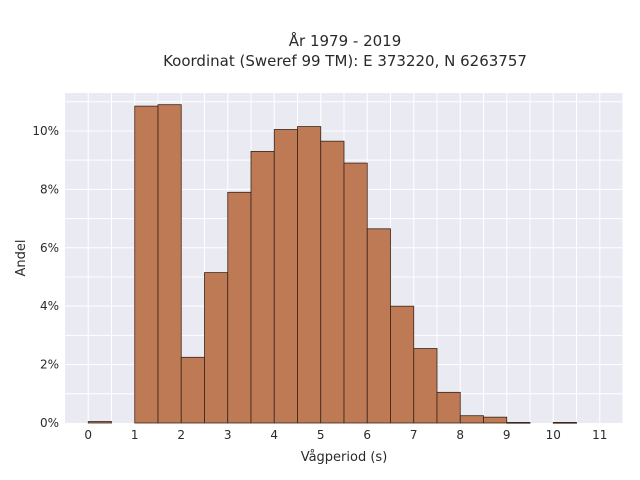  What do you see at coordinates (460, 435) in the screenshot?
I see `x-tick-label: 8` at bounding box center [460, 435].